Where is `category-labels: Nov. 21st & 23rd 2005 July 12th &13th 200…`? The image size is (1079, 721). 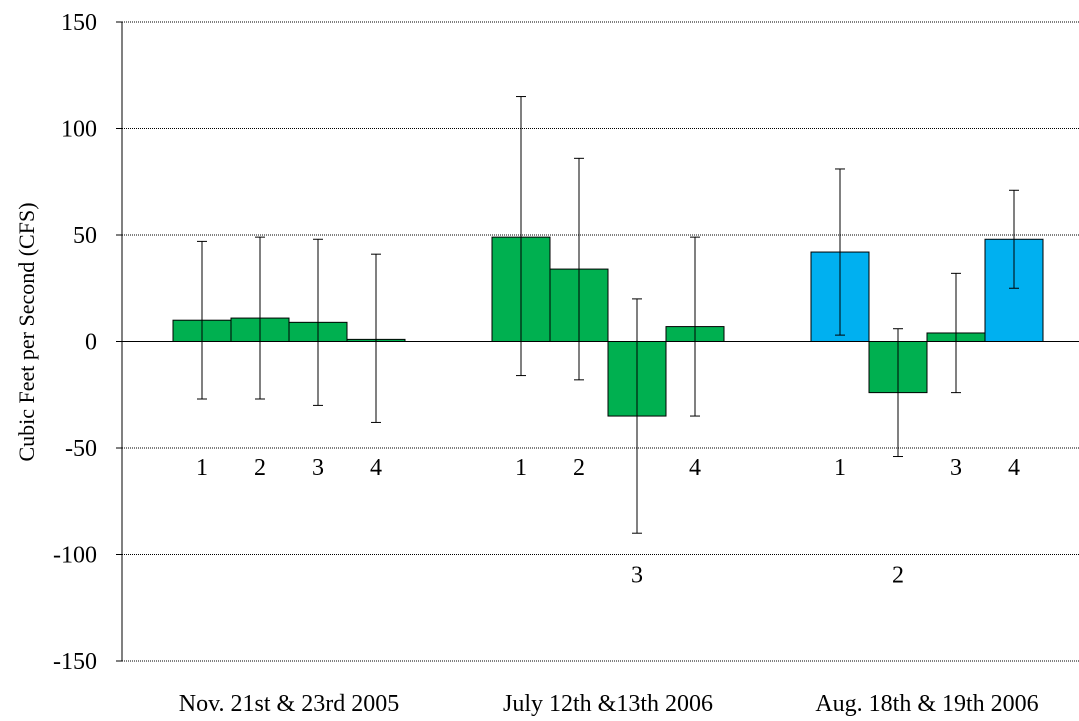 category-labels: Nov. 21st & 23rd 2005 July 12th &13th 200… is located at coordinates (609, 704).